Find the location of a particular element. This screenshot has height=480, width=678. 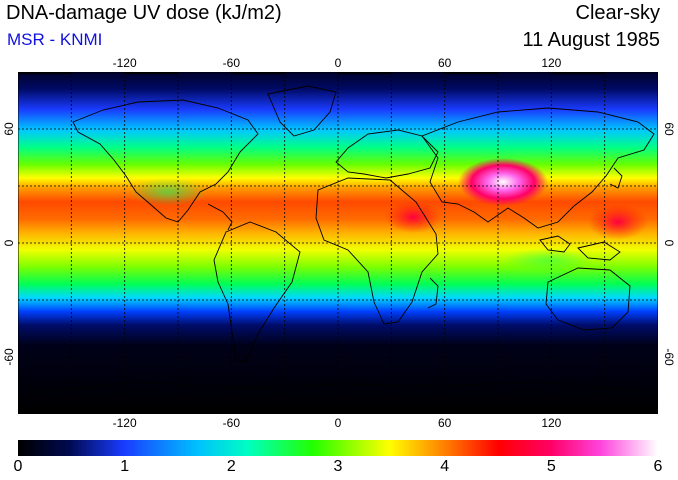

tibetan-plateau-peak is located at coordinates (503, 182).